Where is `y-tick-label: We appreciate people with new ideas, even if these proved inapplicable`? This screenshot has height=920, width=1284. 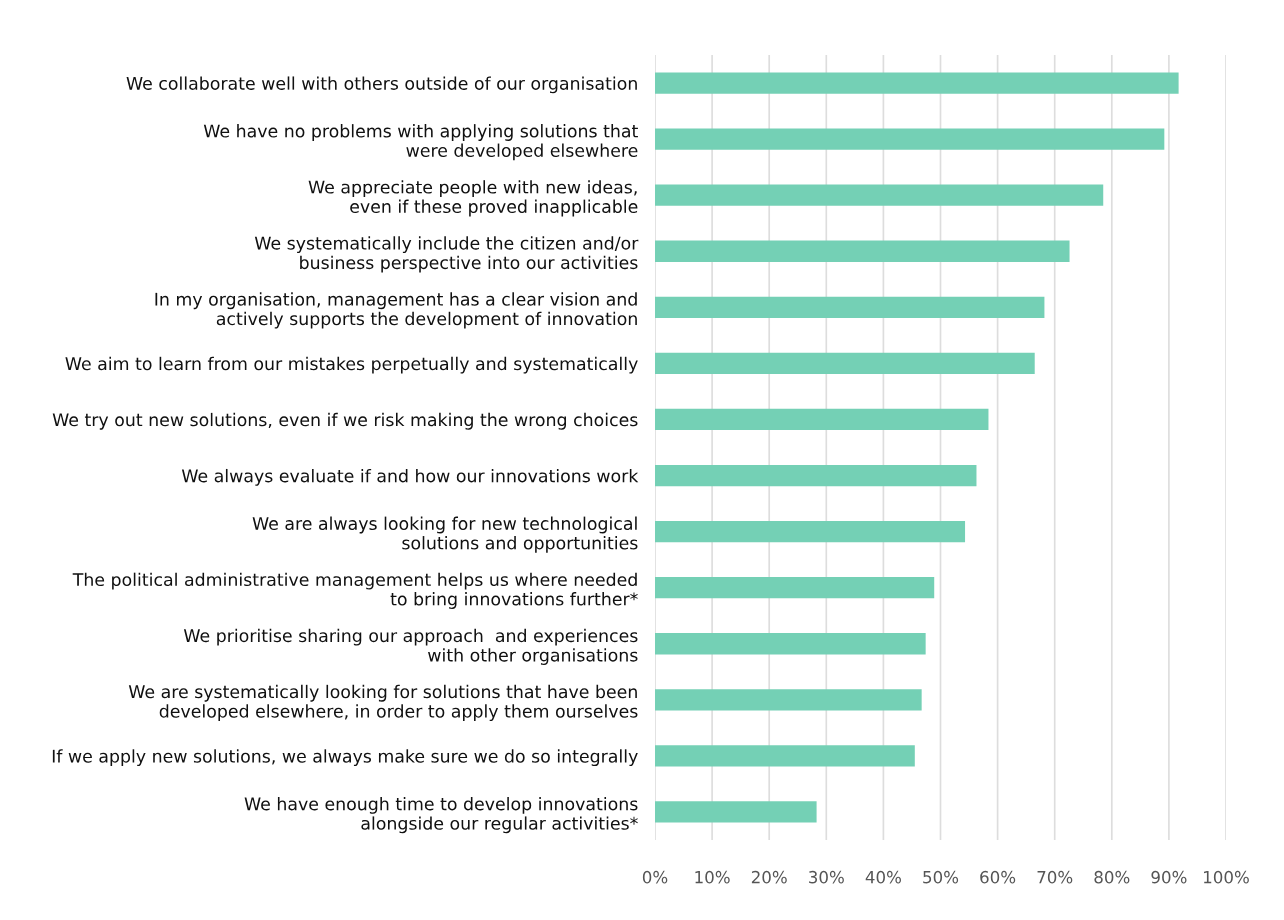 y-tick-label: We appreciate people with new ideas, even if these proved inapplicable is located at coordinates (473, 198).